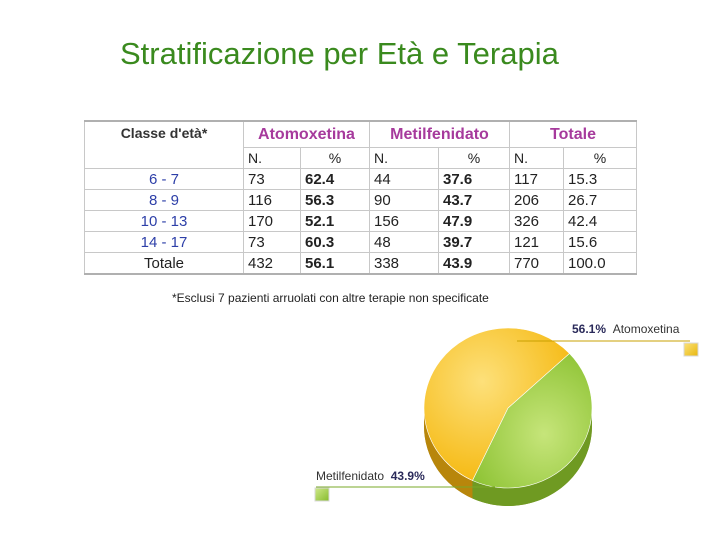 Image resolution: width=720 pixels, height=540 pixels. What do you see at coordinates (272, 263) in the screenshot?
I see `atx-n-cell: 432` at bounding box center [272, 263].